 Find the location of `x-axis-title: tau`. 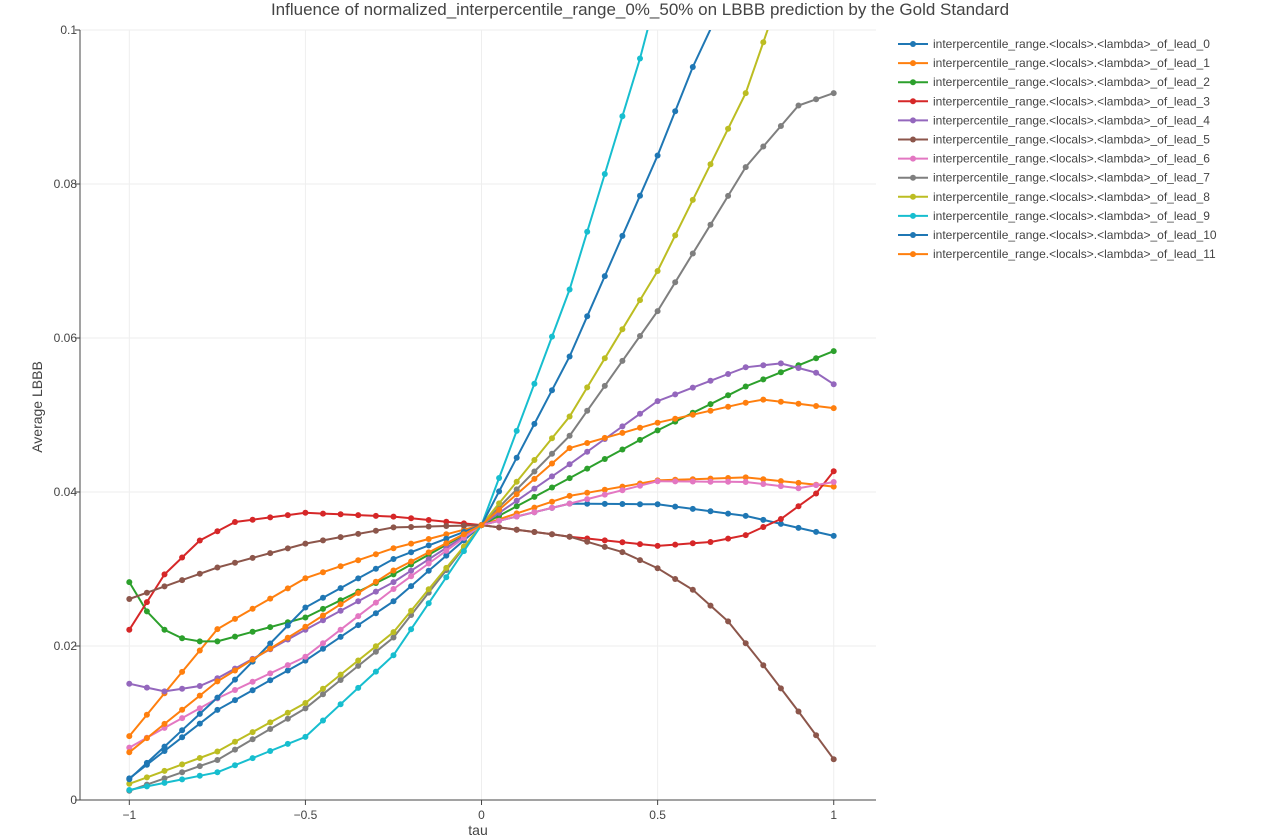

x-axis-title: tau is located at coordinates (477, 830).